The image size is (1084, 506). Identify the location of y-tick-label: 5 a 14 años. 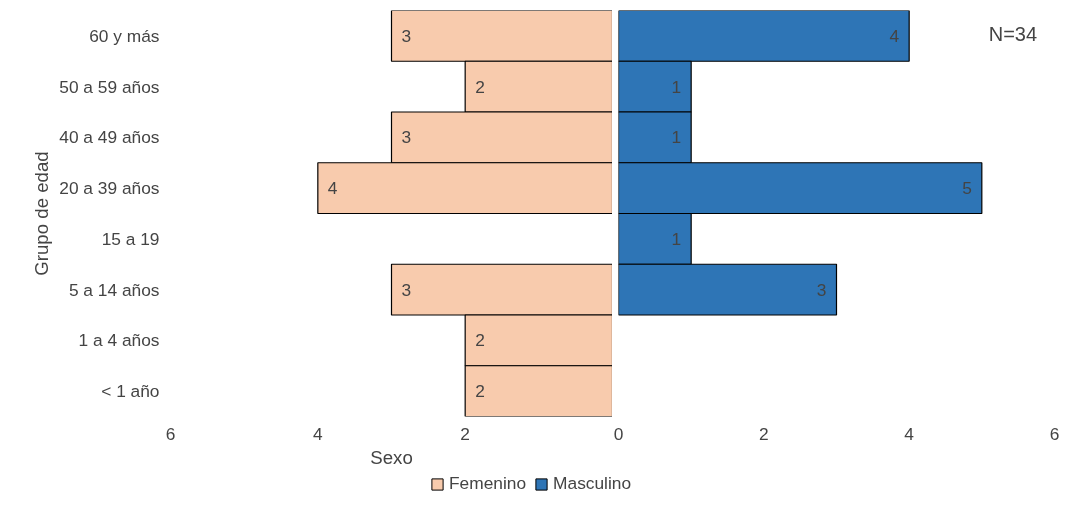
(114, 289).